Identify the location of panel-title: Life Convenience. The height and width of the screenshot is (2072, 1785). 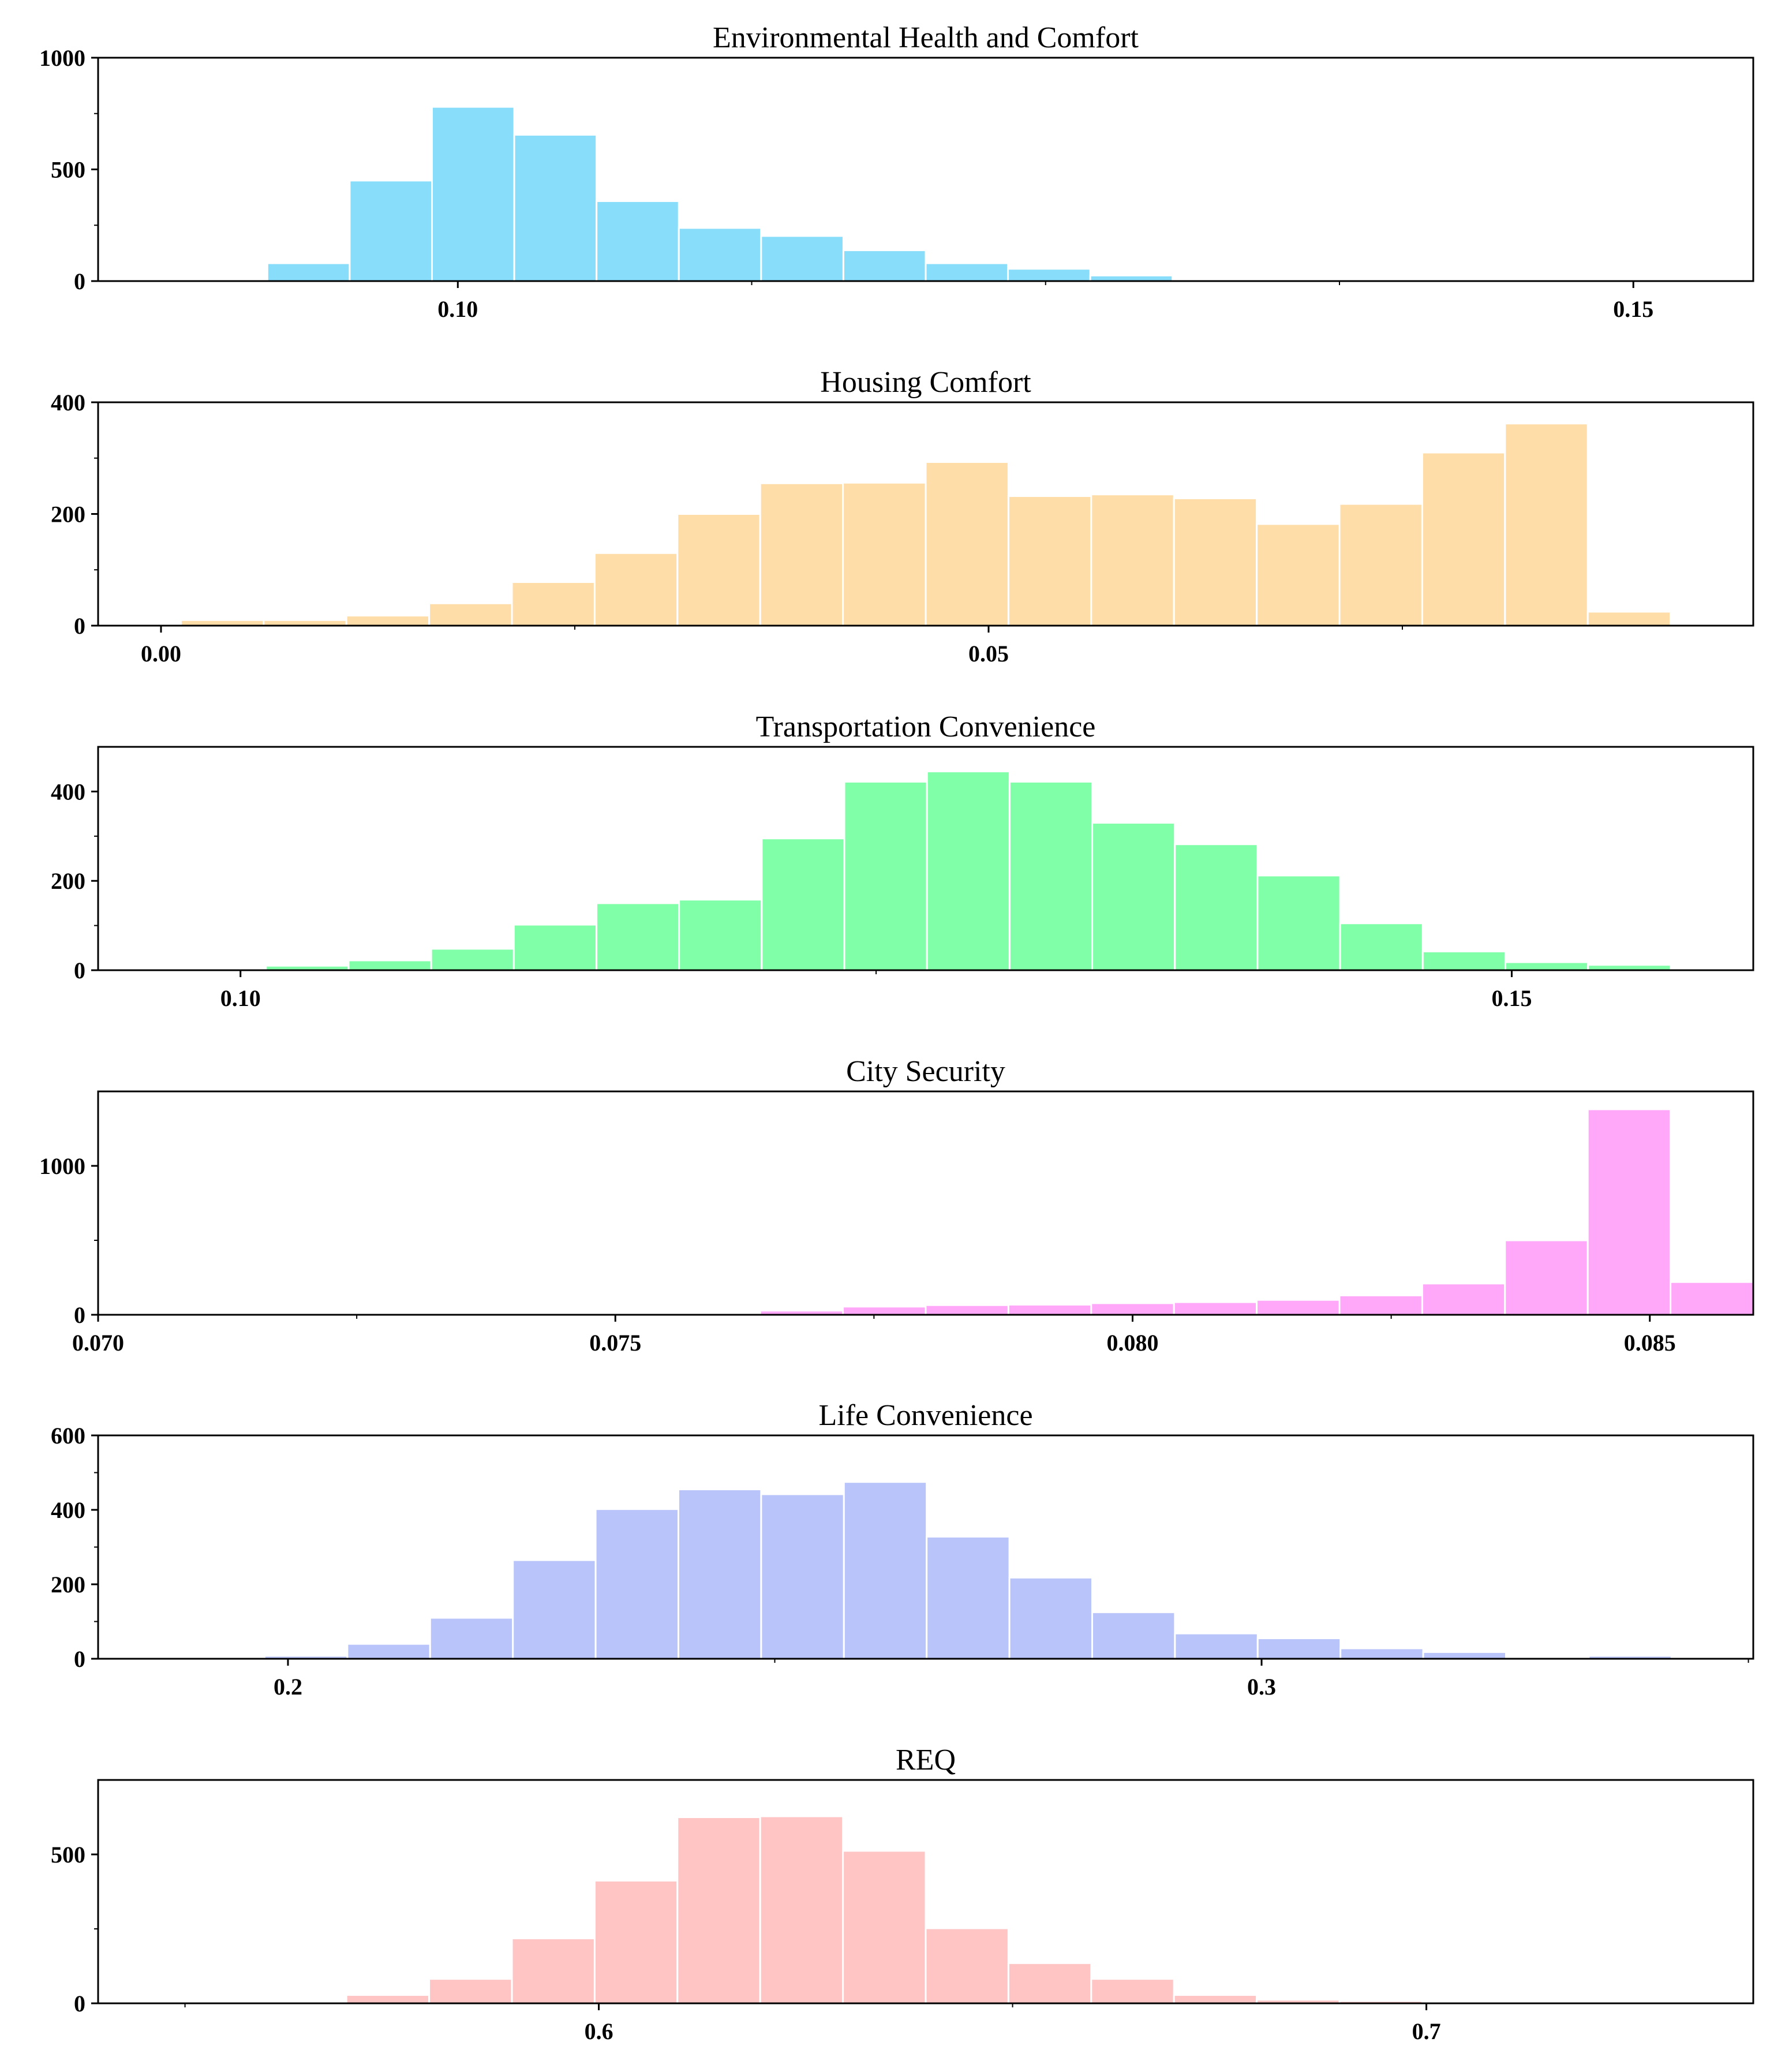
(925, 1415).